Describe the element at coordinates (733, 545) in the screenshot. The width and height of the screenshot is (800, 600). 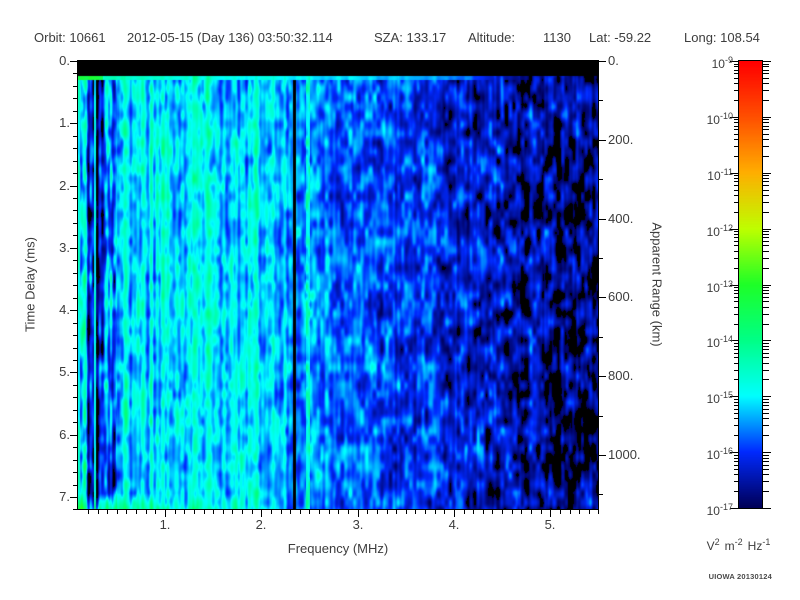
I see `unit-segment: m-2` at that location.